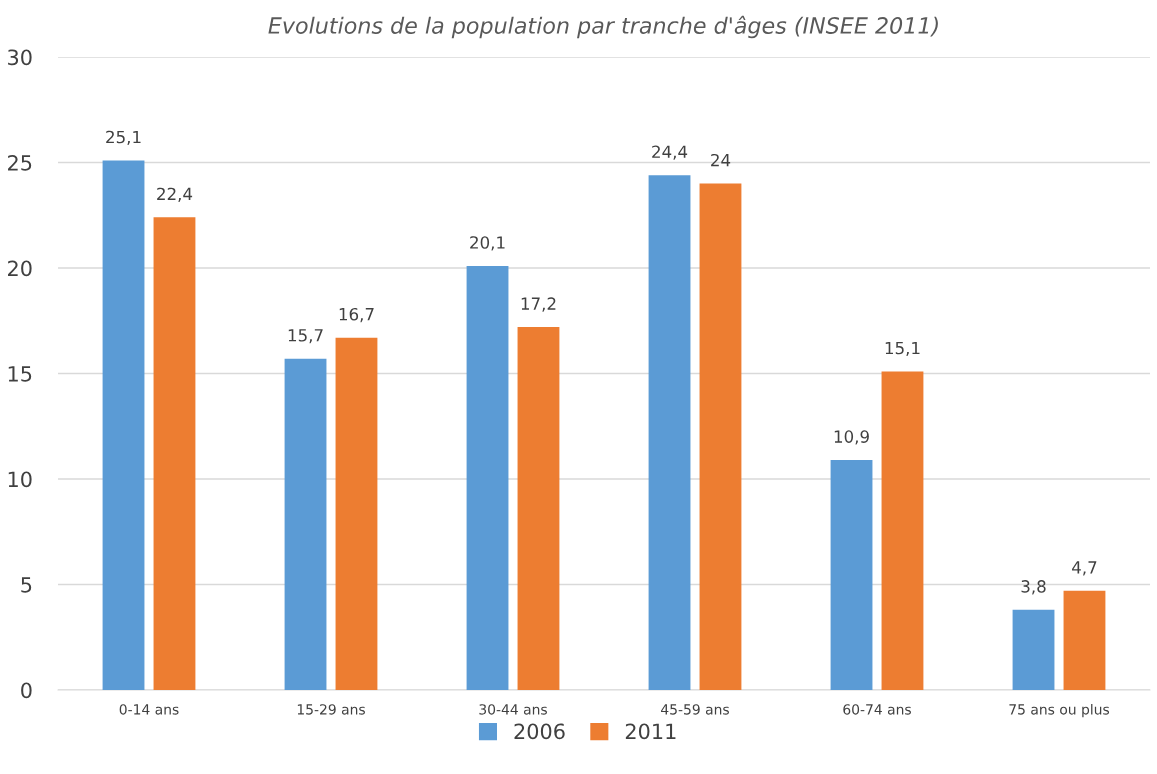  Describe the element at coordinates (670, 152) in the screenshot. I see `data-label: 24,4` at that location.